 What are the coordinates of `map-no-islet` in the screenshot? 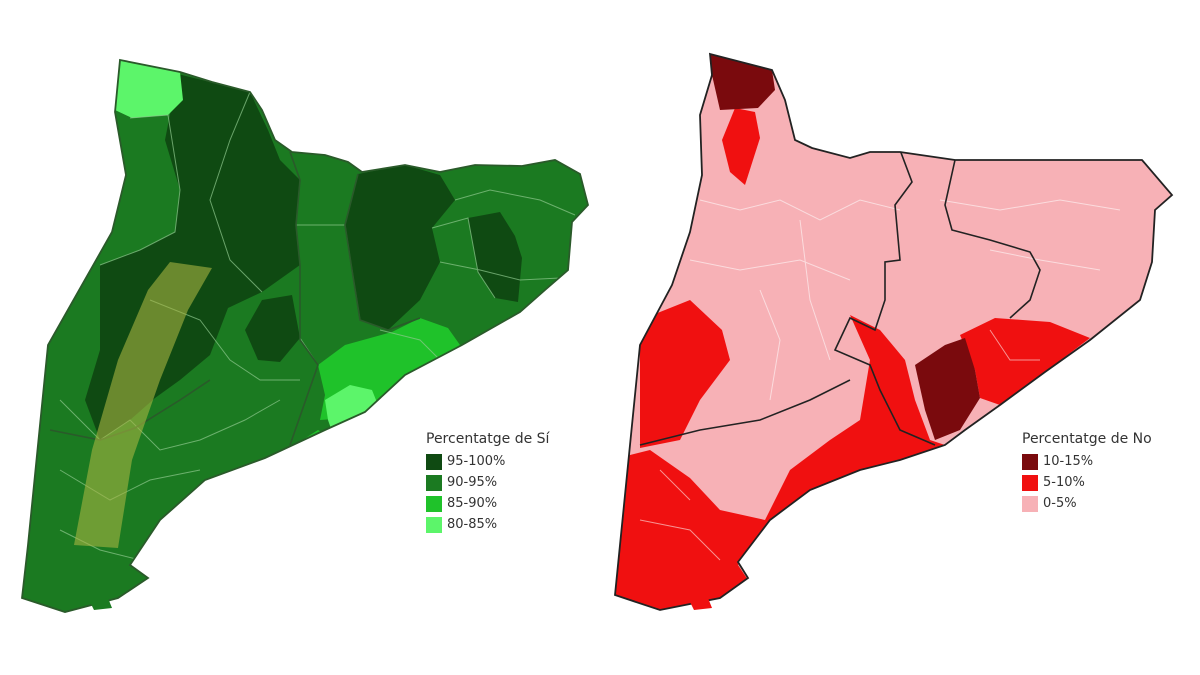 It's located at (701, 604).